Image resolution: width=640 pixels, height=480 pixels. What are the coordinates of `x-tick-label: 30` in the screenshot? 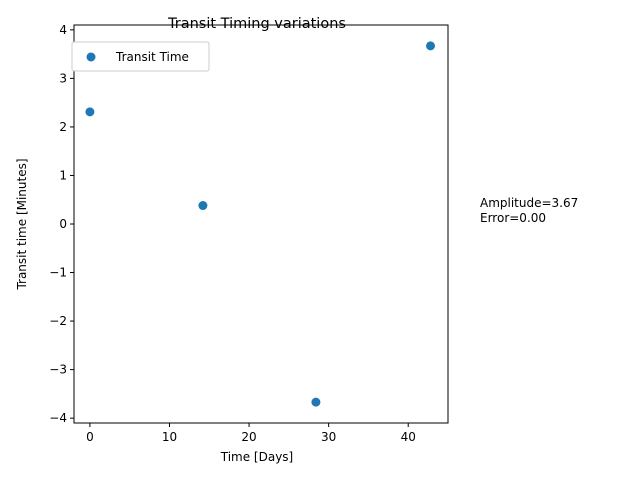 It's located at (328, 437).